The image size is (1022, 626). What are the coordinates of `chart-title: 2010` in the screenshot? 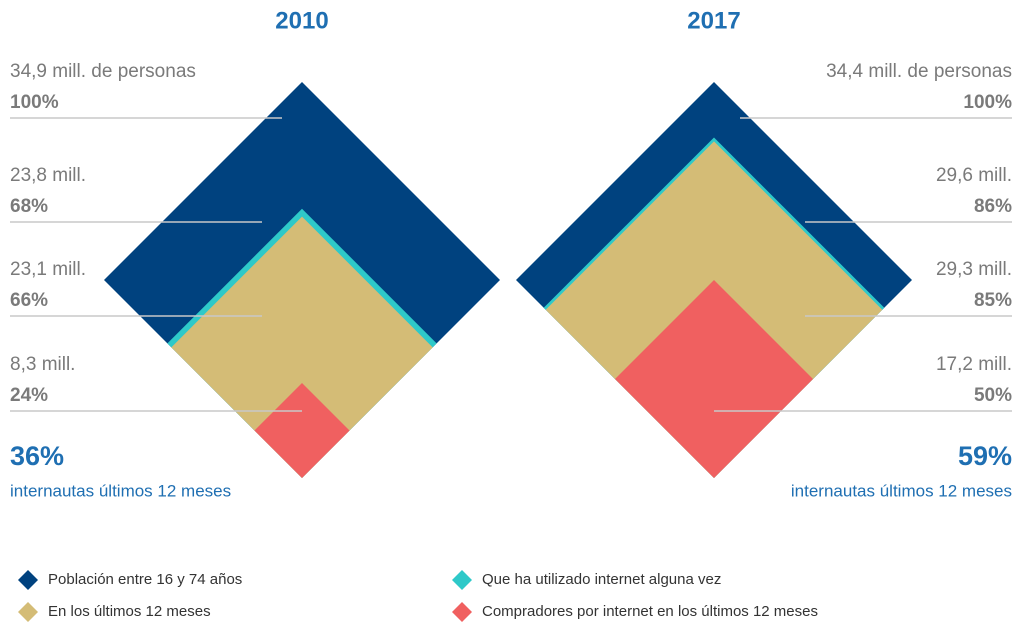 It's located at (301, 20).